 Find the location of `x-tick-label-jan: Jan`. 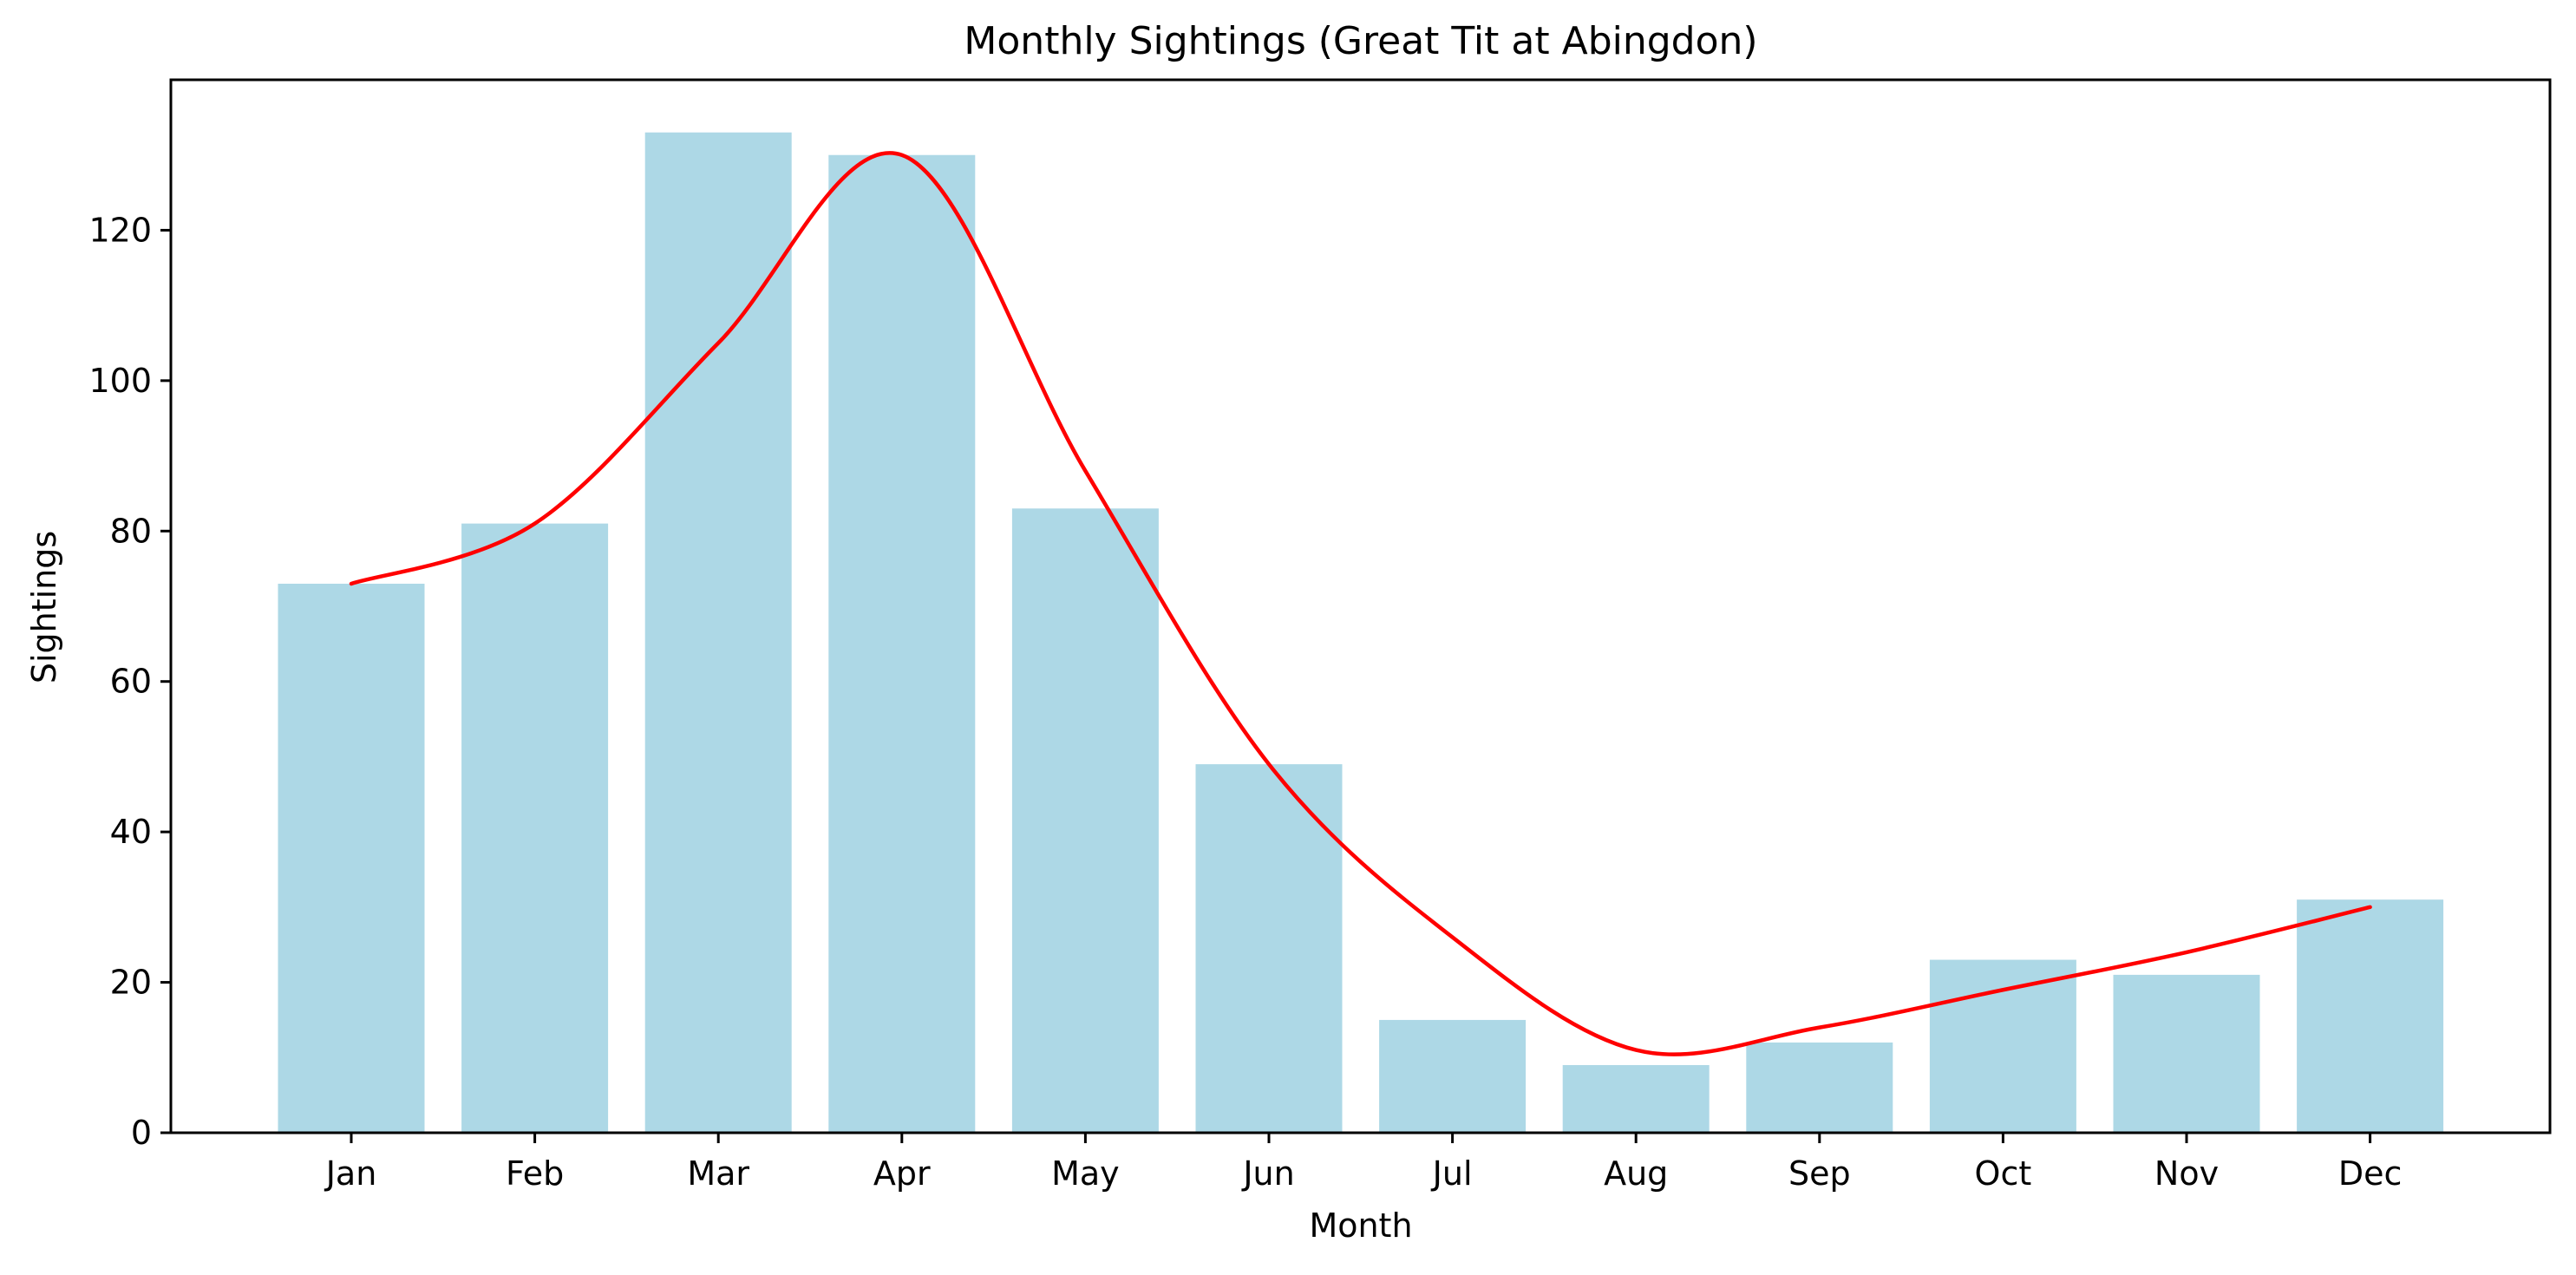

x-tick-label-jan: Jan is located at coordinates (350, 1173).